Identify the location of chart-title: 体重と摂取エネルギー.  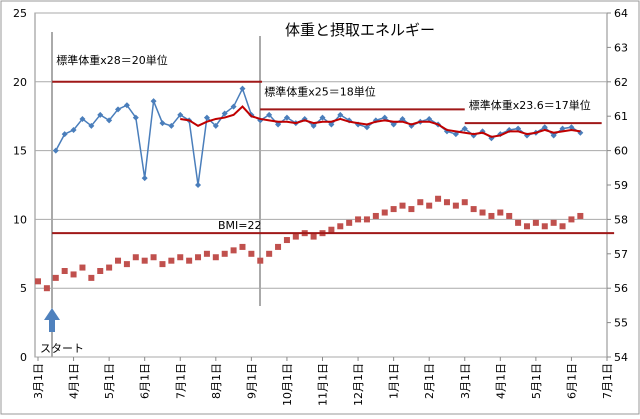
(360, 30).